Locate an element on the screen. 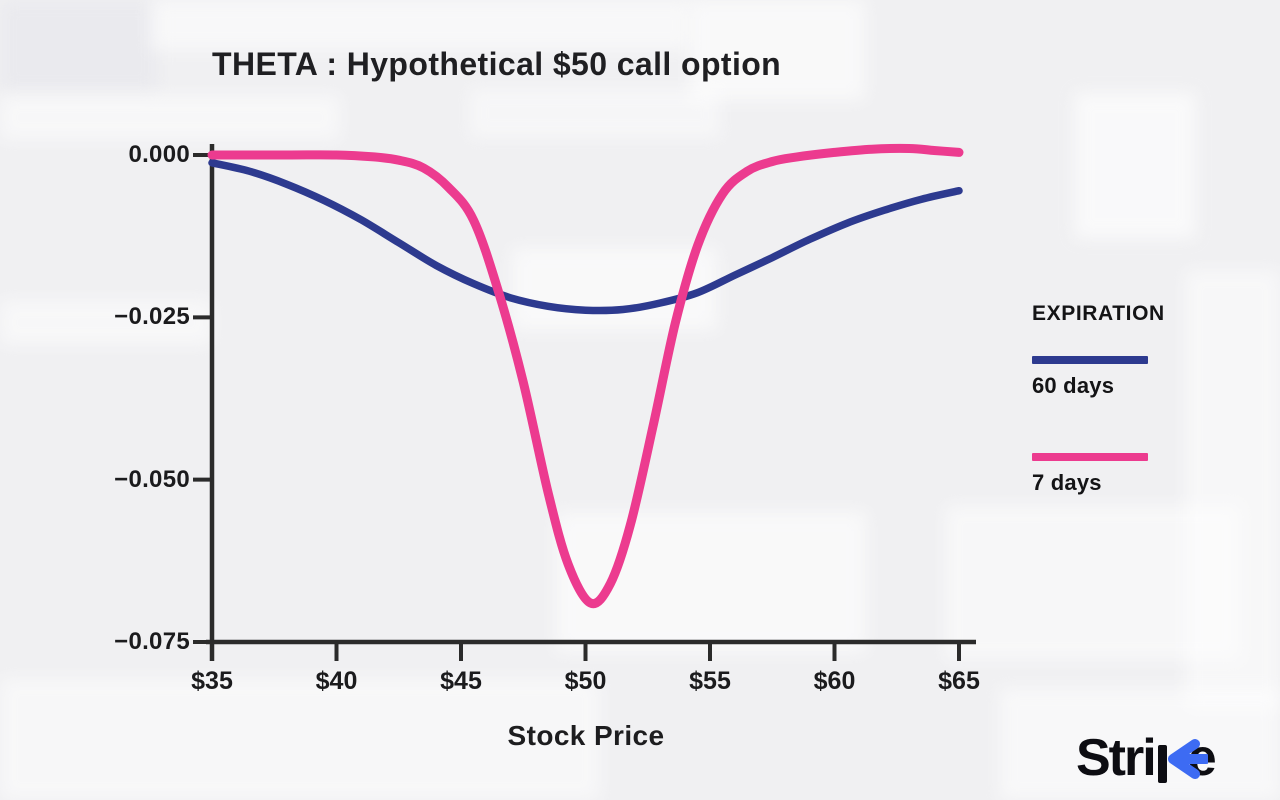 Image resolution: width=1280 pixels, height=800 pixels. x-tick-label: $35 is located at coordinates (212, 681).